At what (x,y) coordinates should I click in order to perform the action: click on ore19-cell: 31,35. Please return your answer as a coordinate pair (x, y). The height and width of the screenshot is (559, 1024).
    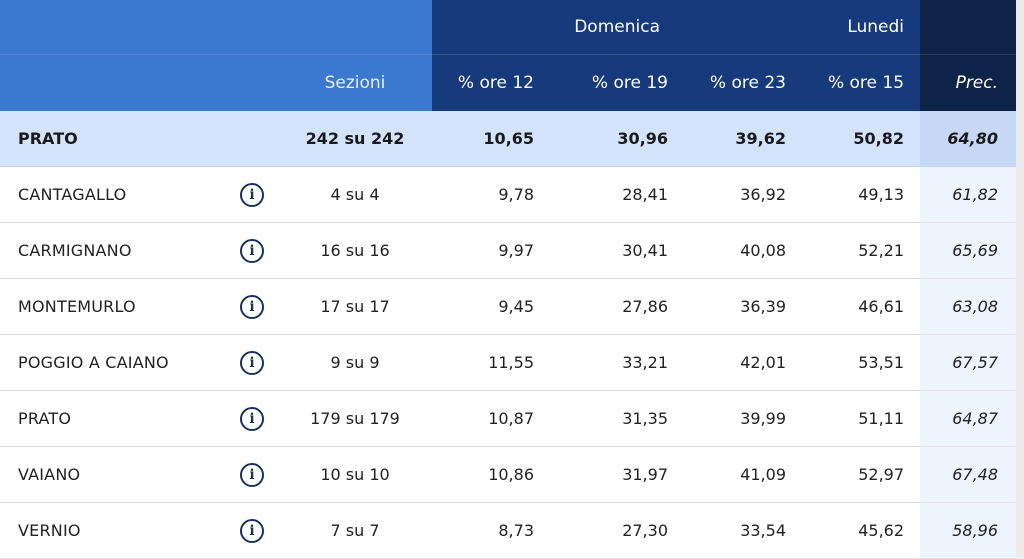
    Looking at the image, I should click on (617, 418).